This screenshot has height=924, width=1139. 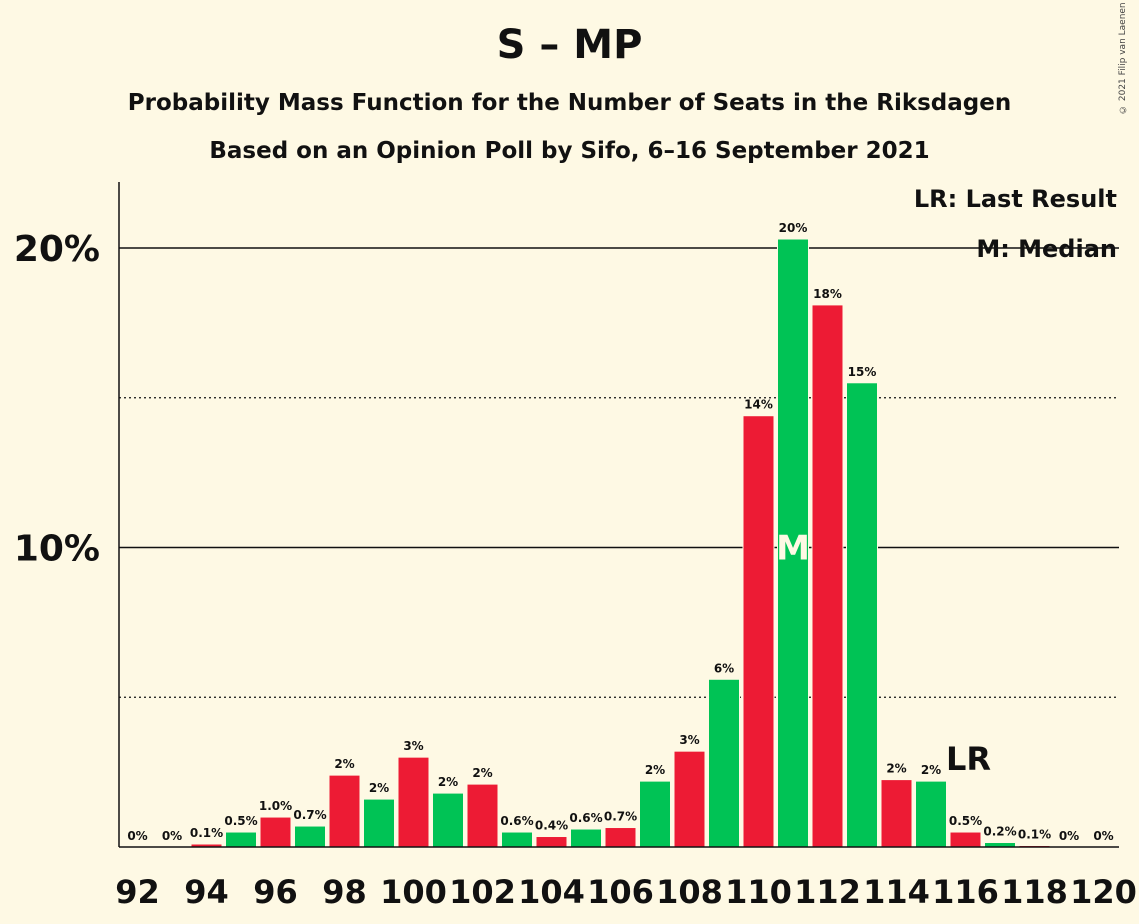 What do you see at coordinates (724, 668) in the screenshot?
I see `bar-value-label: 6%` at bounding box center [724, 668].